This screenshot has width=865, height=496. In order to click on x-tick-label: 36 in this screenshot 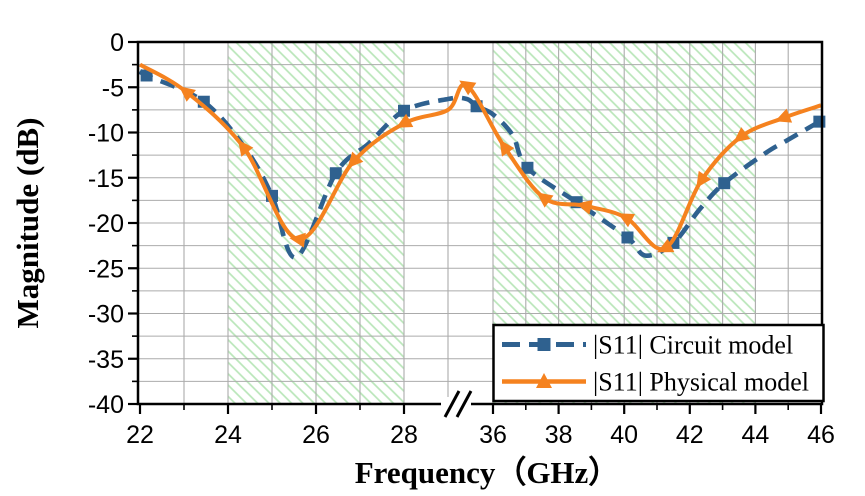, I will do `click(493, 435)`.